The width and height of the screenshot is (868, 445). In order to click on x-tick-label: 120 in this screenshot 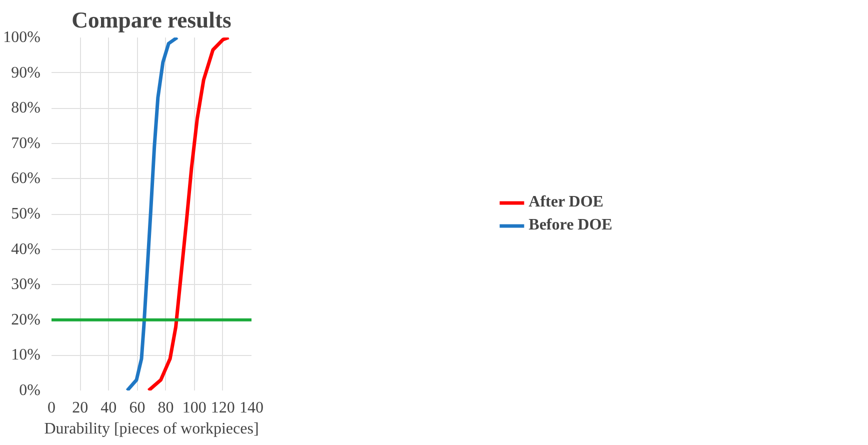, I will do `click(222, 408)`.